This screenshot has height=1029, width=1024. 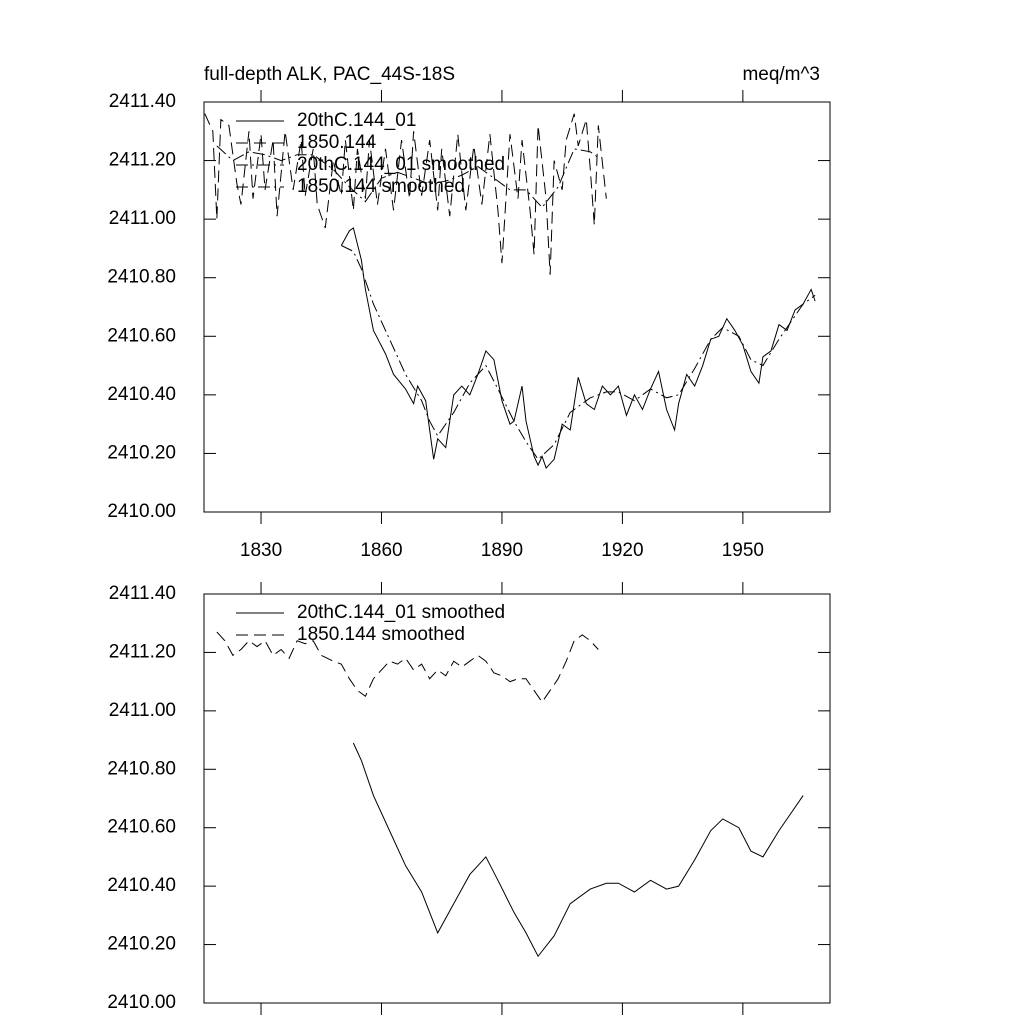 What do you see at coordinates (329, 74) in the screenshot?
I see `chart-title: full-depth ALK, PAC_44S-18S` at bounding box center [329, 74].